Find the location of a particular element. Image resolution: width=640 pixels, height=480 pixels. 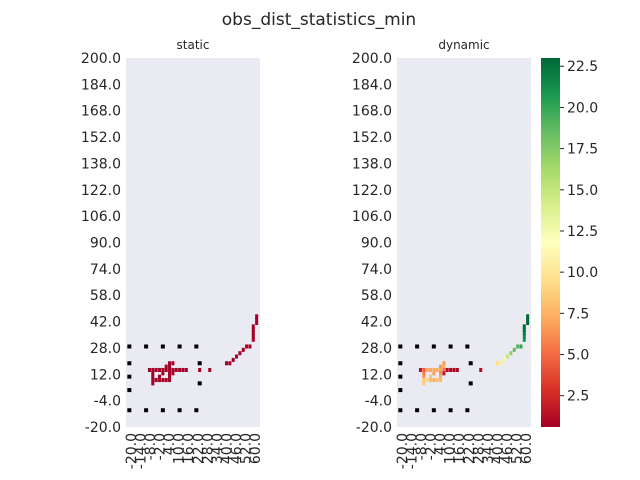

y-tick-label: 74.0 is located at coordinates (105, 270).